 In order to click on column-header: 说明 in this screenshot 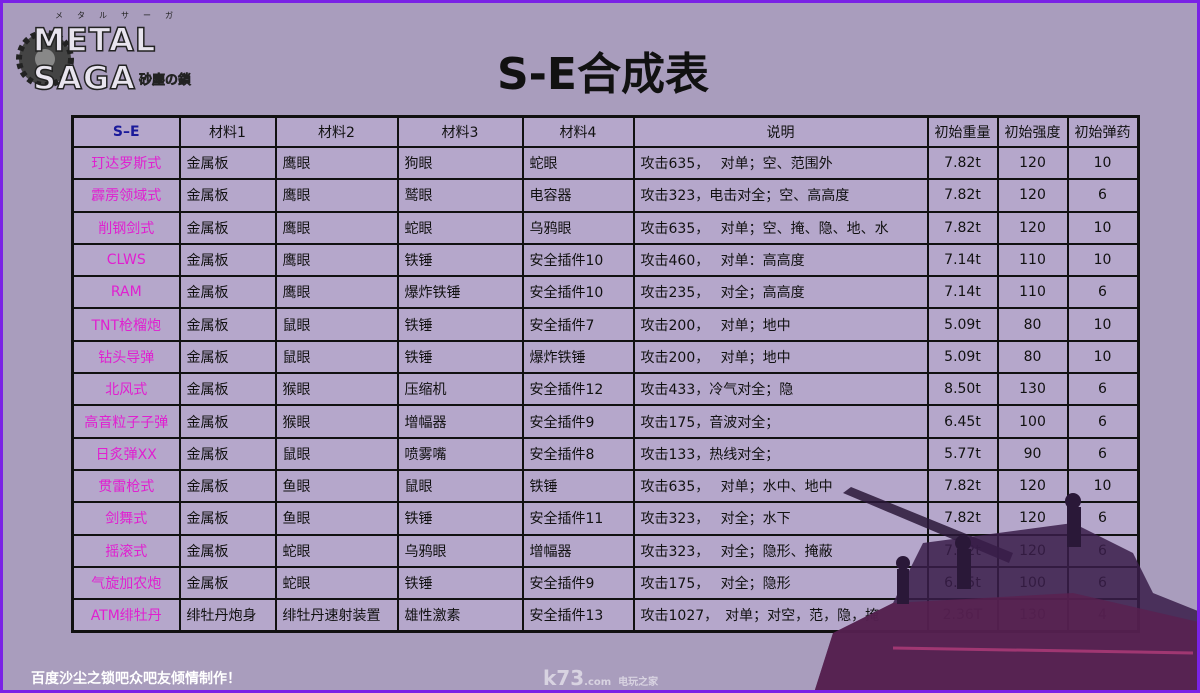, I will do `click(780, 131)`.